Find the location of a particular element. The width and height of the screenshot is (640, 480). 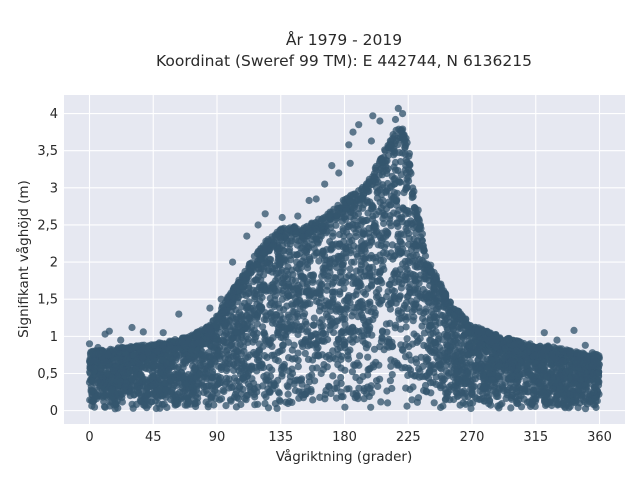

y-tick-label: 3,5 is located at coordinates (47, 151).